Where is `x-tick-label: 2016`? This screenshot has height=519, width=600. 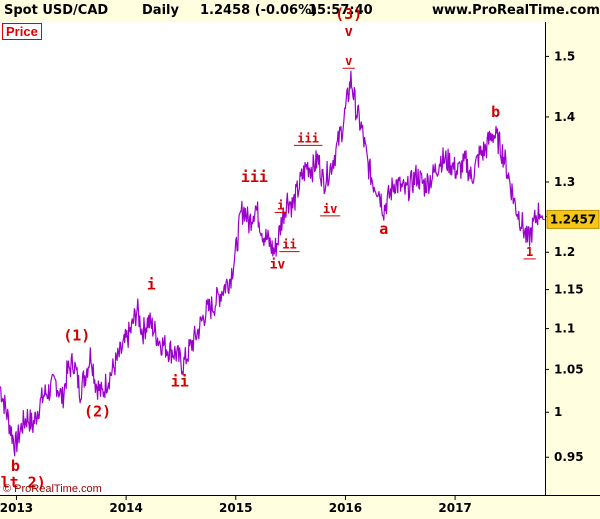 x-tick-label: 2016 is located at coordinates (345, 508).